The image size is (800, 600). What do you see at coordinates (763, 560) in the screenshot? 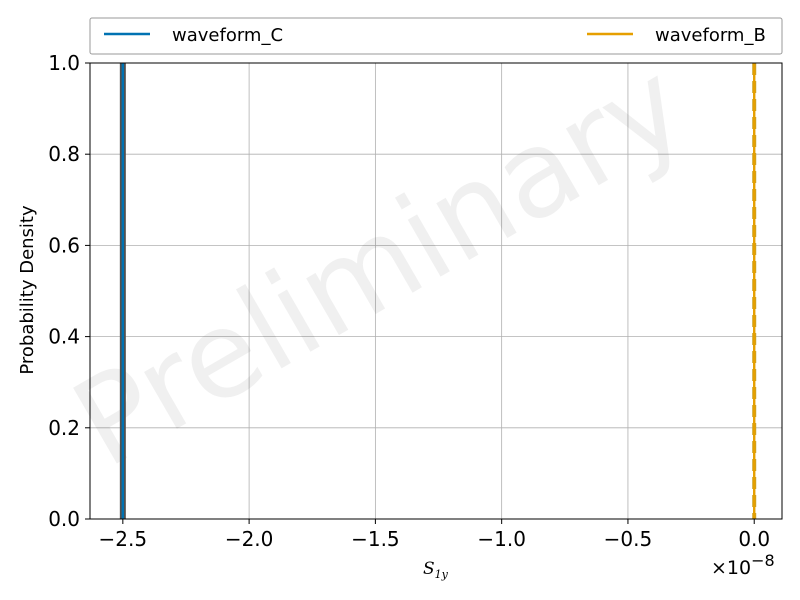
I see `x-offset-exponent: −8` at bounding box center [763, 560].